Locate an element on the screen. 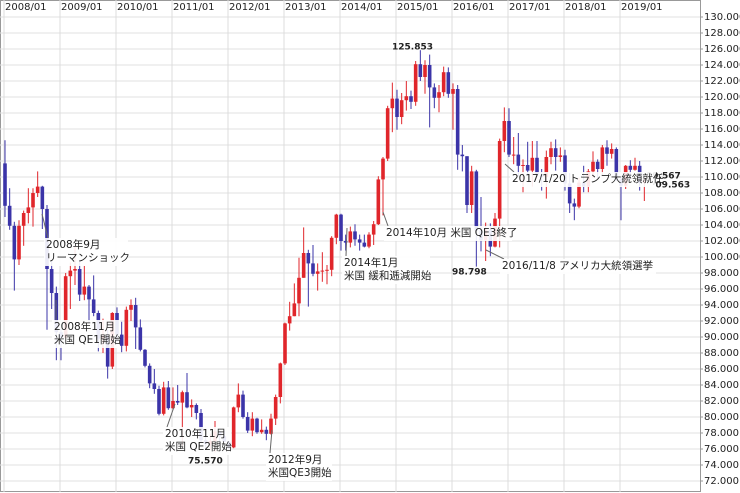  x-tick-label: 2012/01 is located at coordinates (250, 7).